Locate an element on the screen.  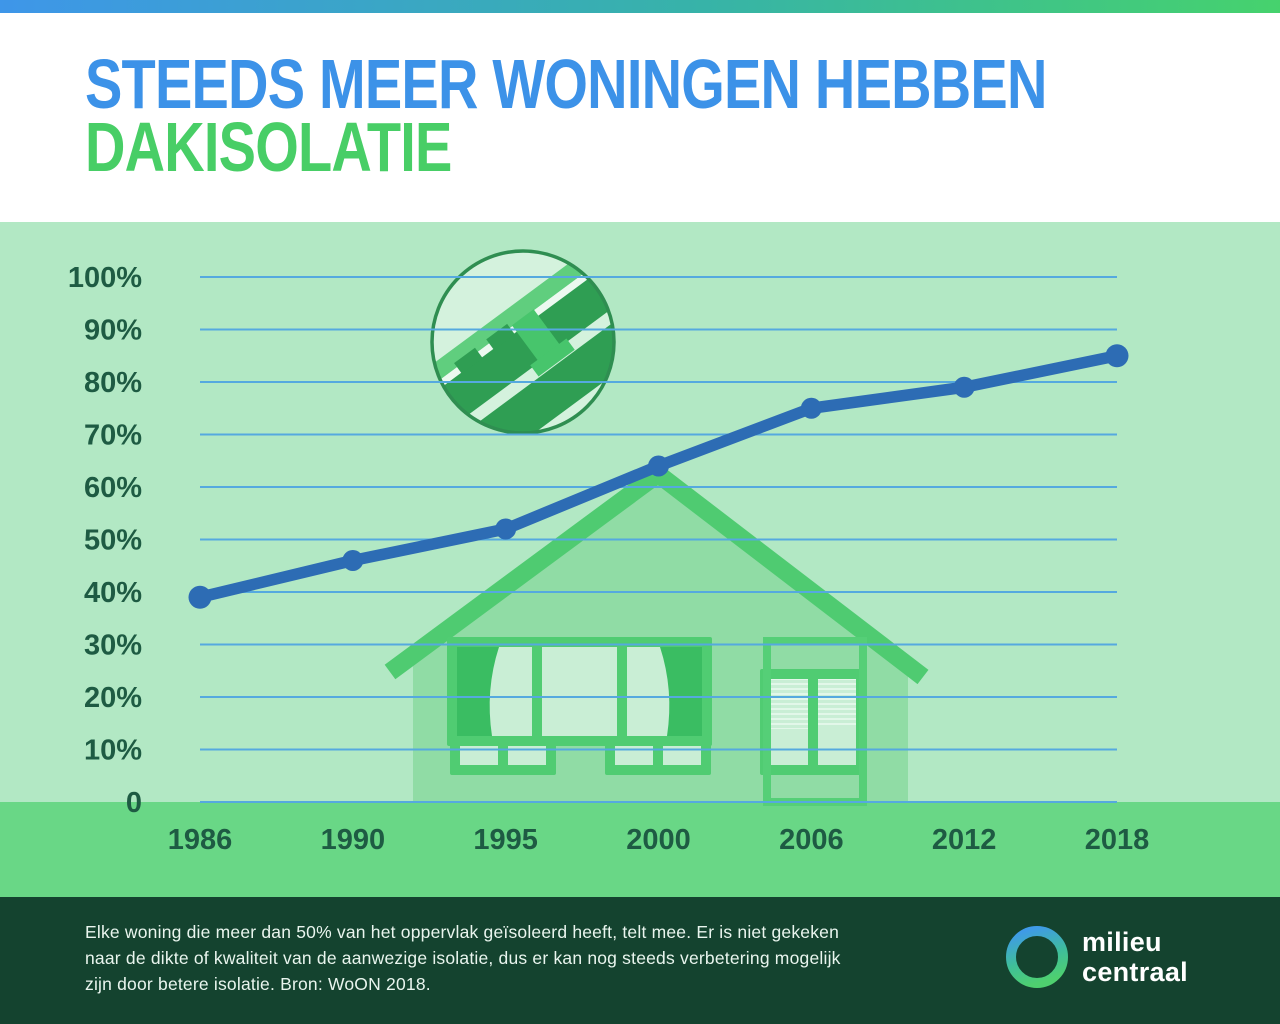
x-axis-band is located at coordinates (640, 849).